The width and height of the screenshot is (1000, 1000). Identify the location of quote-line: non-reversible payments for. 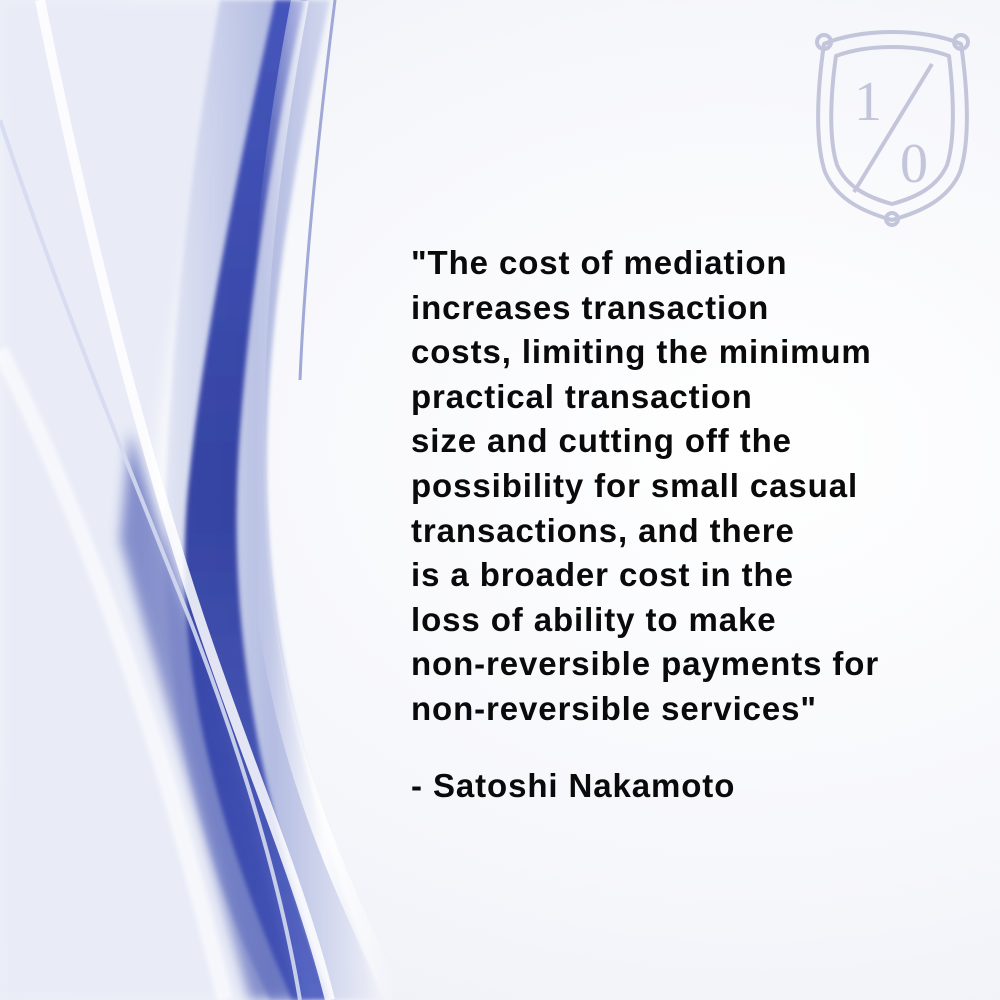
(645, 664).